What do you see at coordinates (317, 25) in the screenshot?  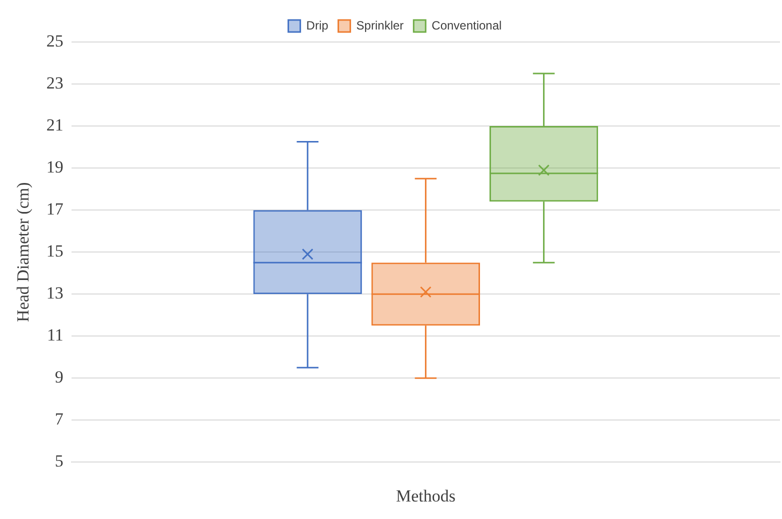 I see `legend-label: Drip` at bounding box center [317, 25].